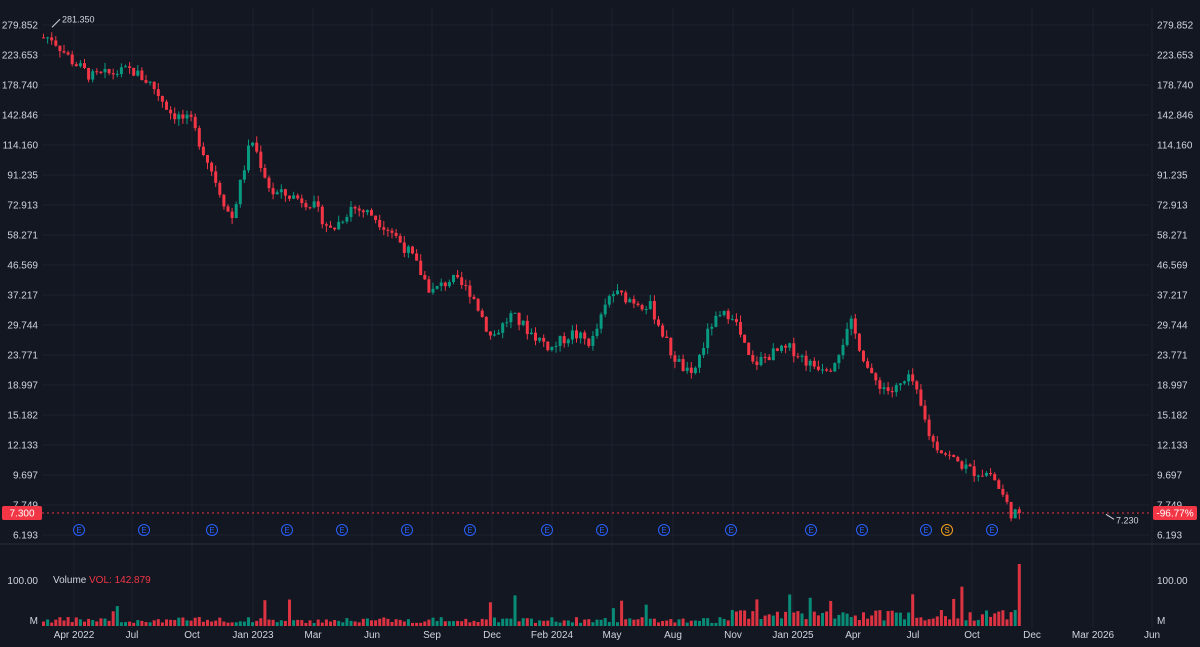  Describe the element at coordinates (120, 580) in the screenshot. I see `volume-value-label: VOL: 142.879` at that location.